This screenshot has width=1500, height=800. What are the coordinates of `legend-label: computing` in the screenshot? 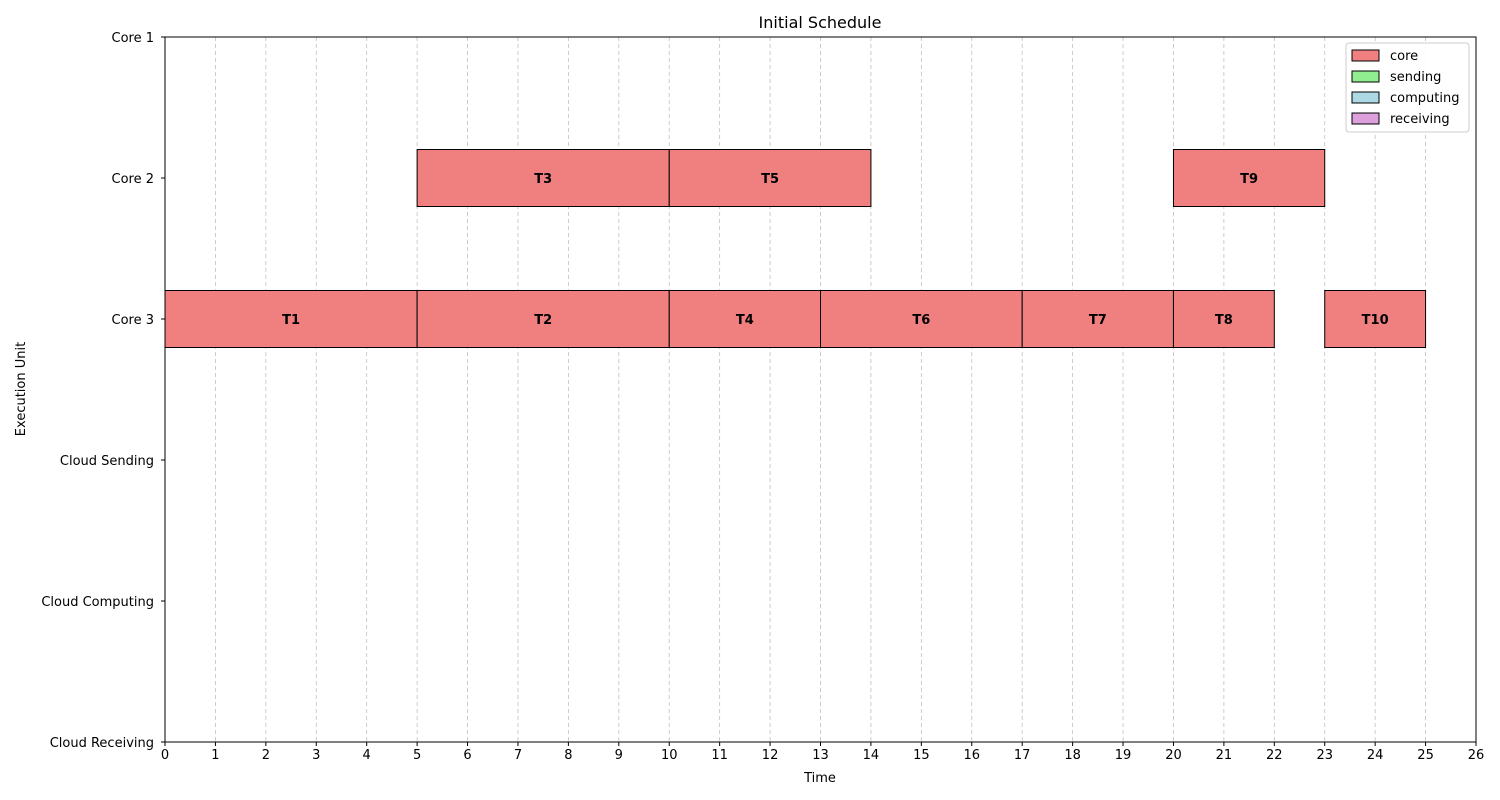 It's located at (1424, 98).